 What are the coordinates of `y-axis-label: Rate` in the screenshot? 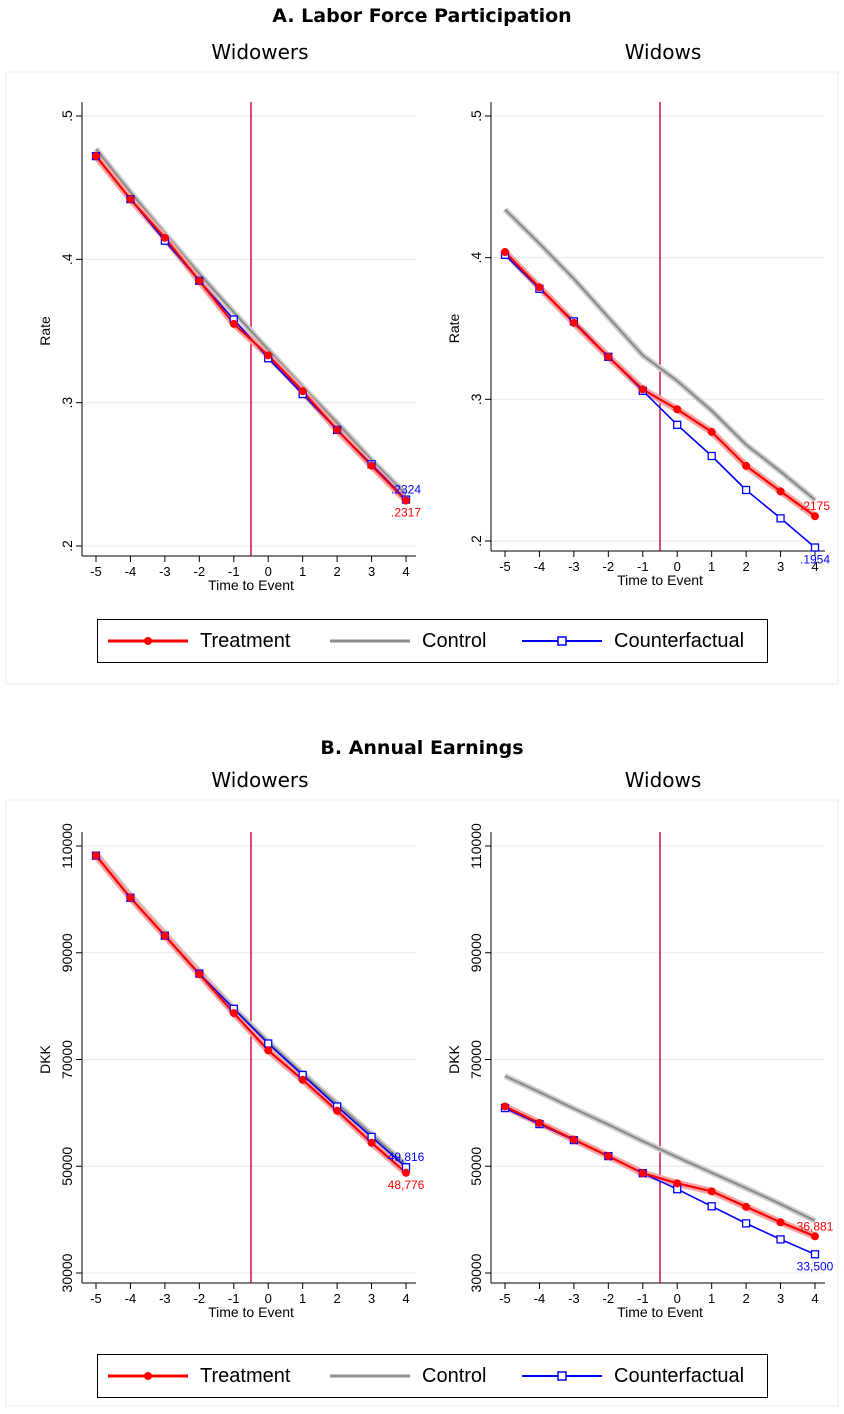 It's located at (45, 331).